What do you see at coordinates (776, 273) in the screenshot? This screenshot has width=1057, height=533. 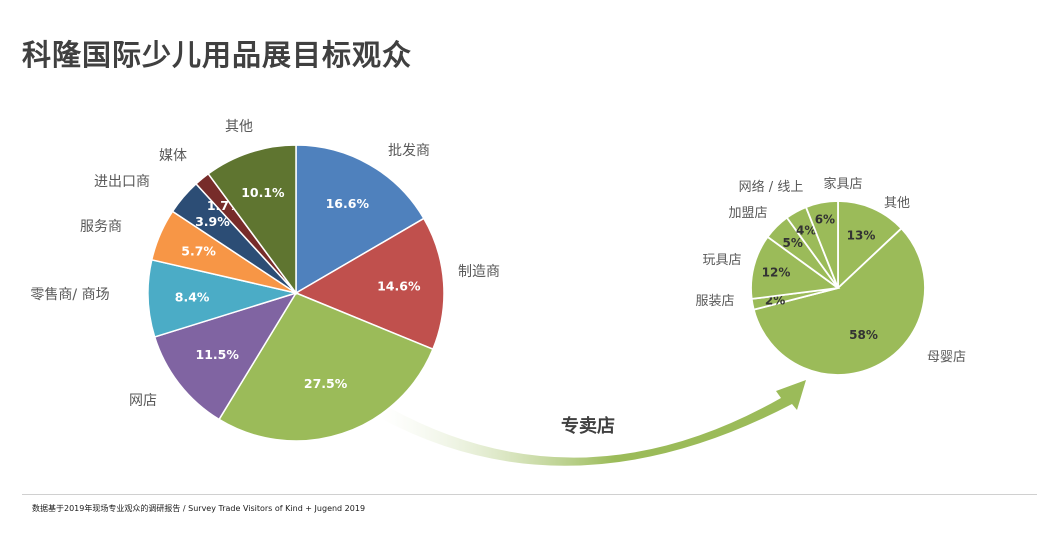 I see `sub-pie-value-label: 12%` at bounding box center [776, 273].